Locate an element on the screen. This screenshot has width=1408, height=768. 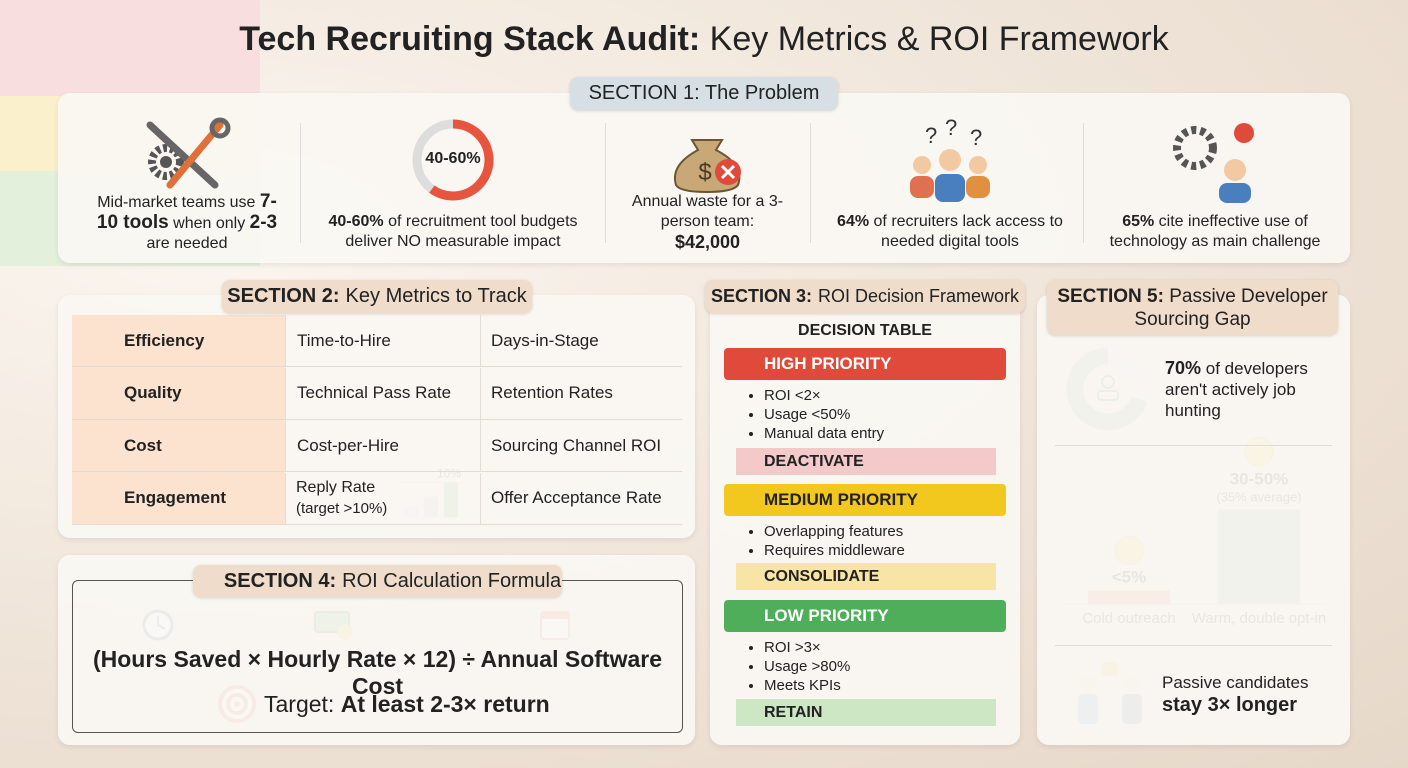
label: Passive Developer Sourcing Gap is located at coordinates (1231, 307).